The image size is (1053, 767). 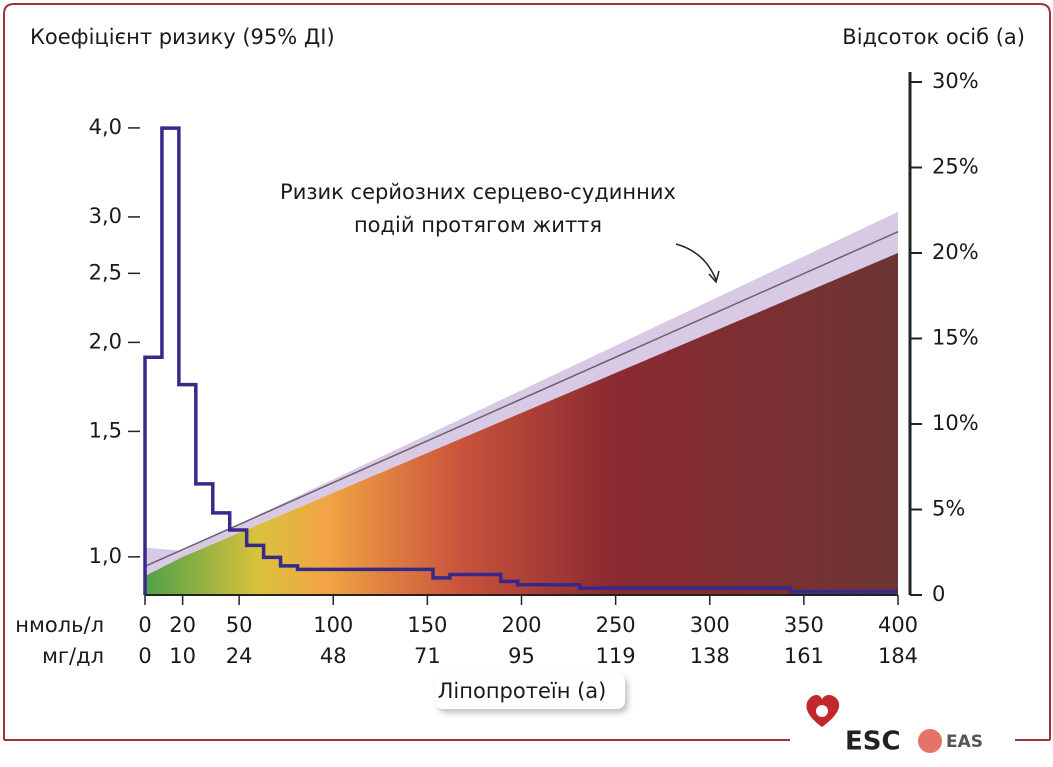 What do you see at coordinates (333, 625) in the screenshot?
I see `x-tick-label: 100` at bounding box center [333, 625].